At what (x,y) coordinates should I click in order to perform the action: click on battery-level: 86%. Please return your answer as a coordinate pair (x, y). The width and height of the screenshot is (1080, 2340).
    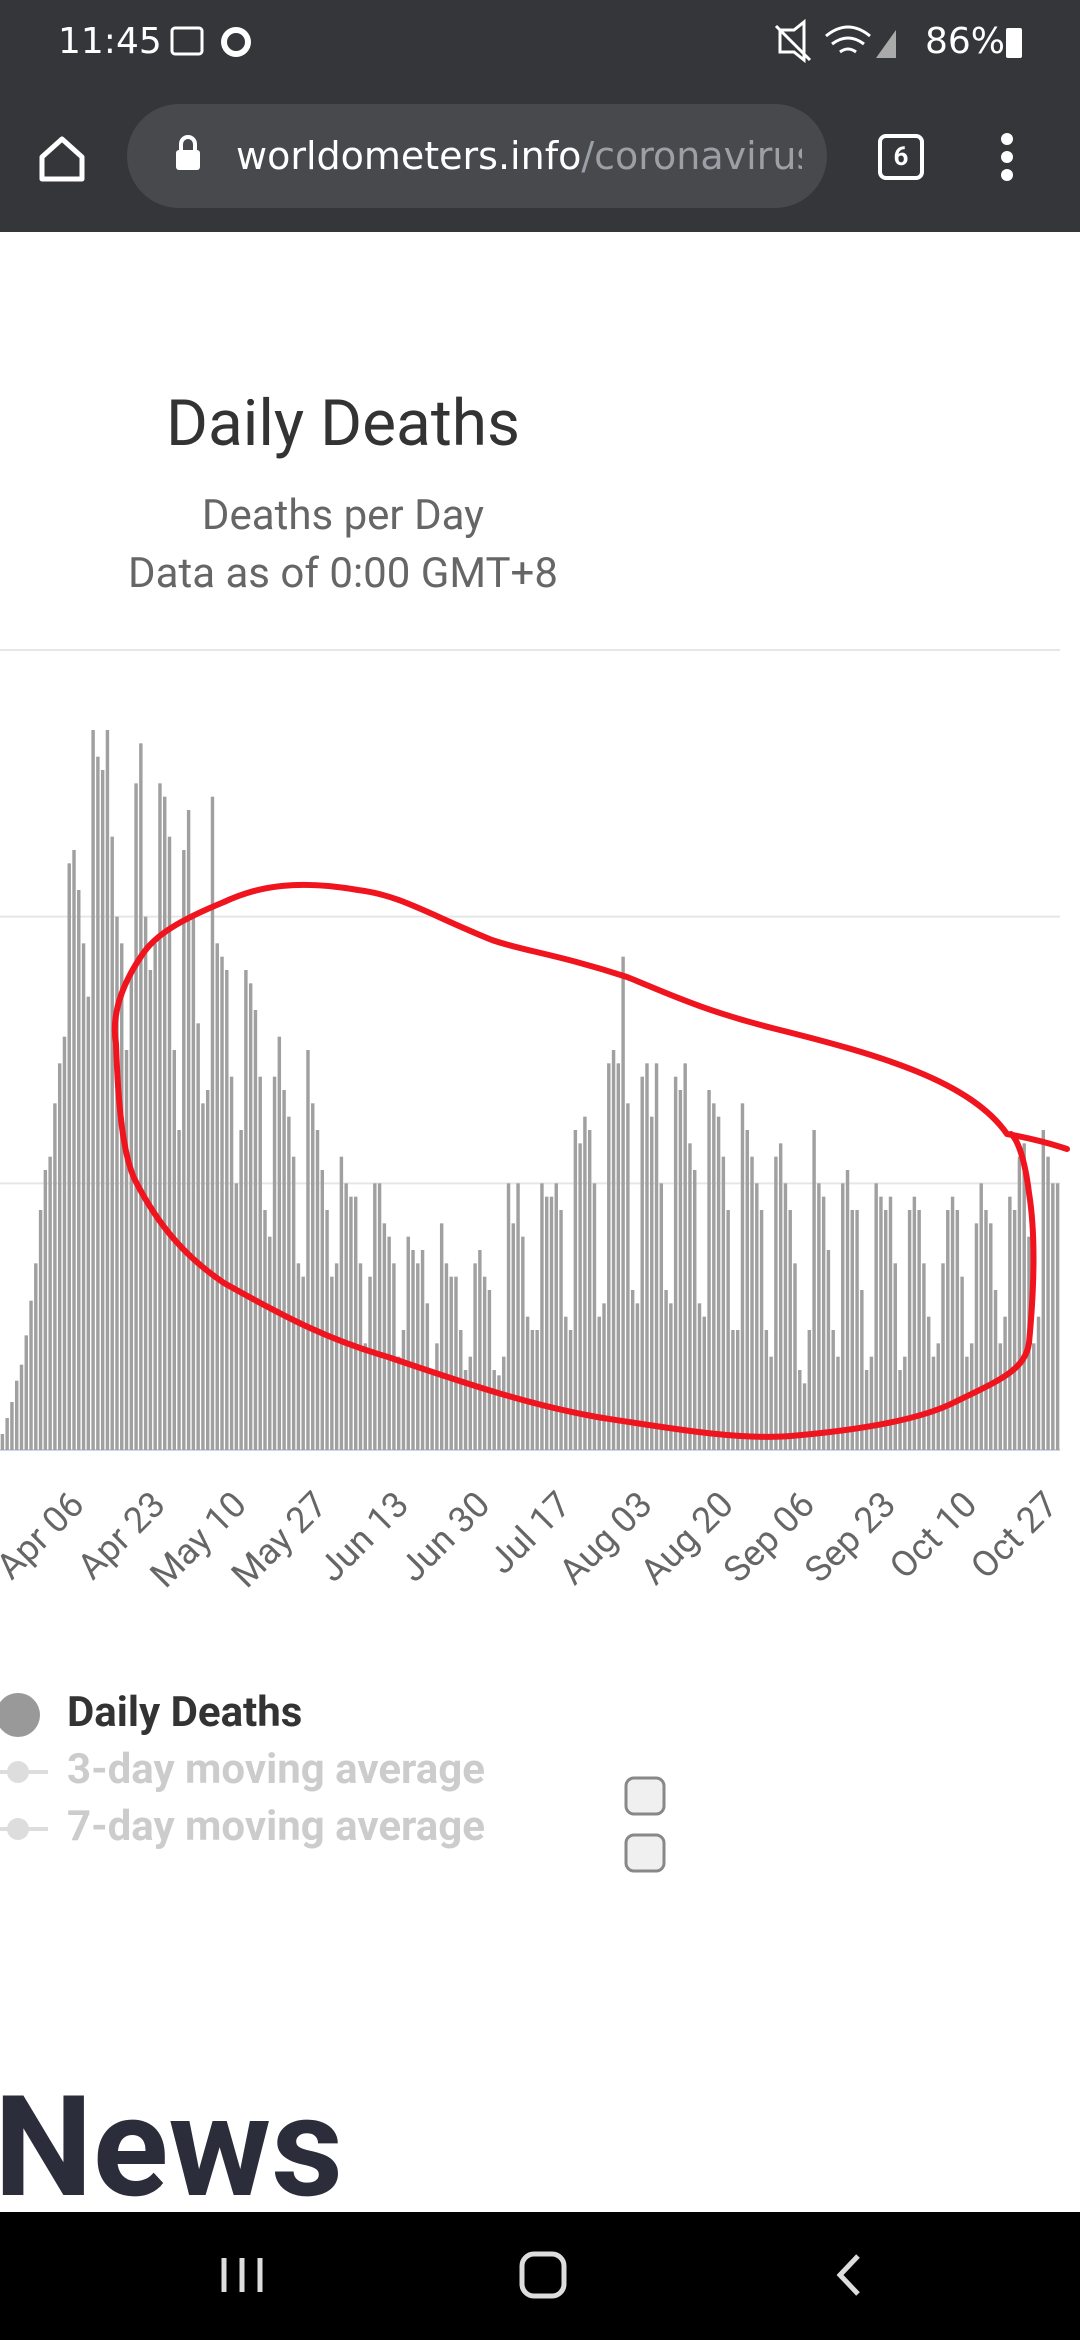
    Looking at the image, I should click on (965, 41).